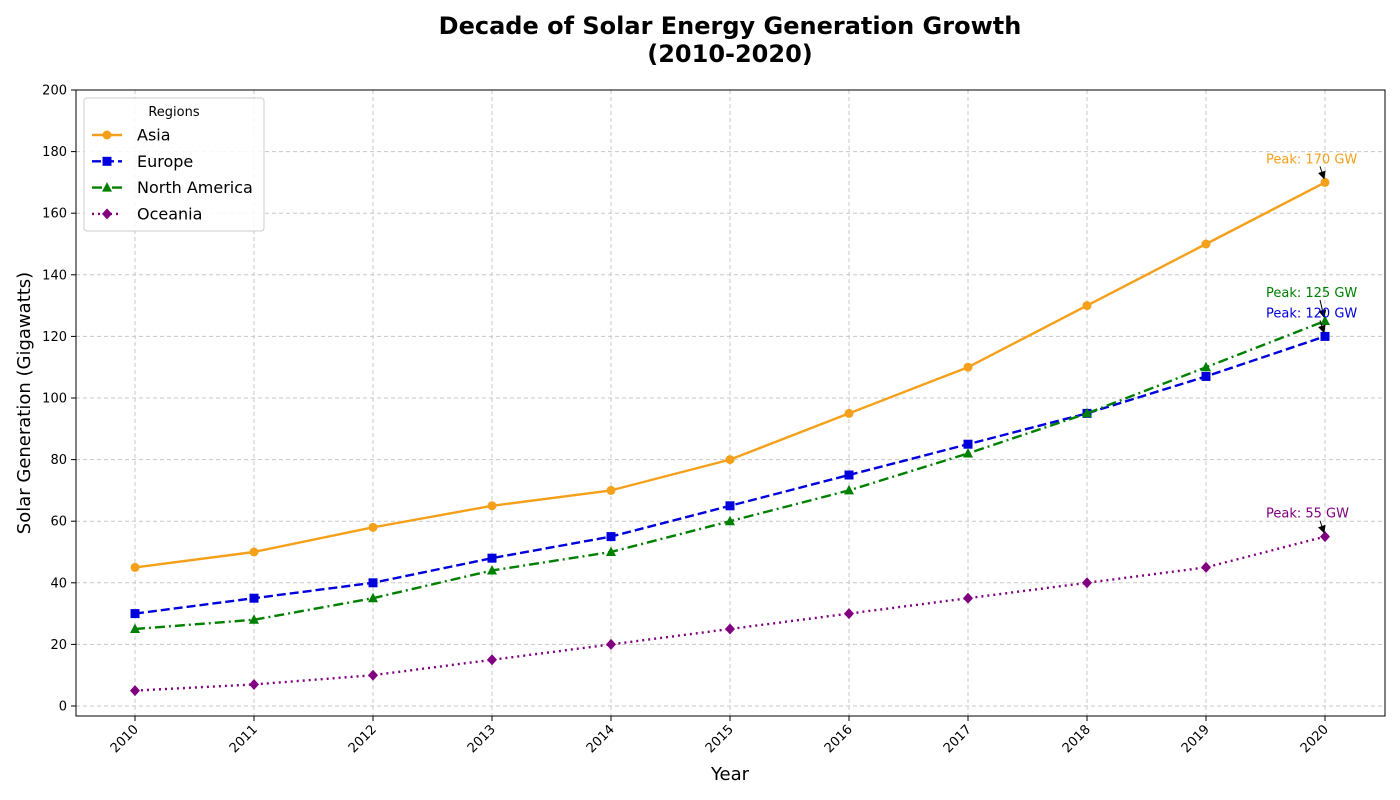 The width and height of the screenshot is (1400, 800). I want to click on x-tick-label: 2013, so click(482, 739).